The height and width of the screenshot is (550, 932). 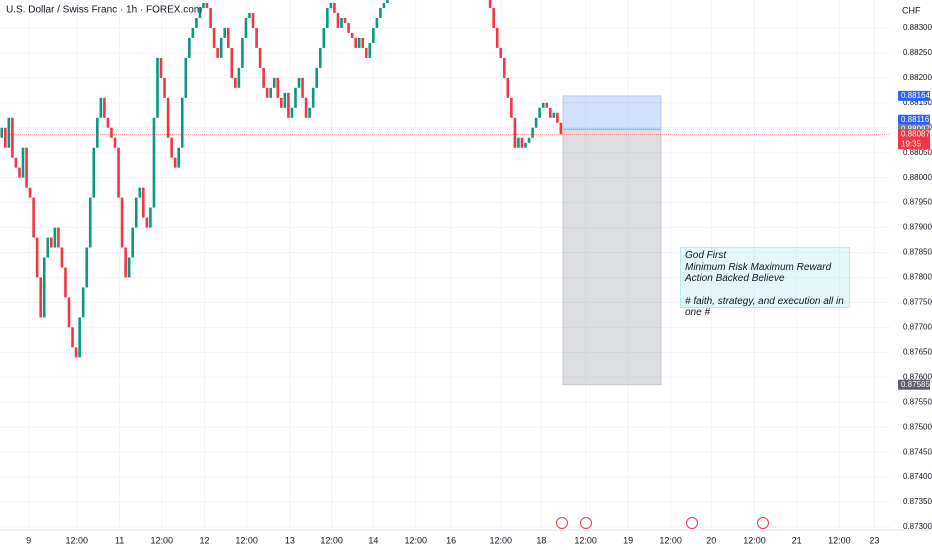 What do you see at coordinates (915, 384) in the screenshot?
I see `price-tag-label: 0.87585` at bounding box center [915, 384].